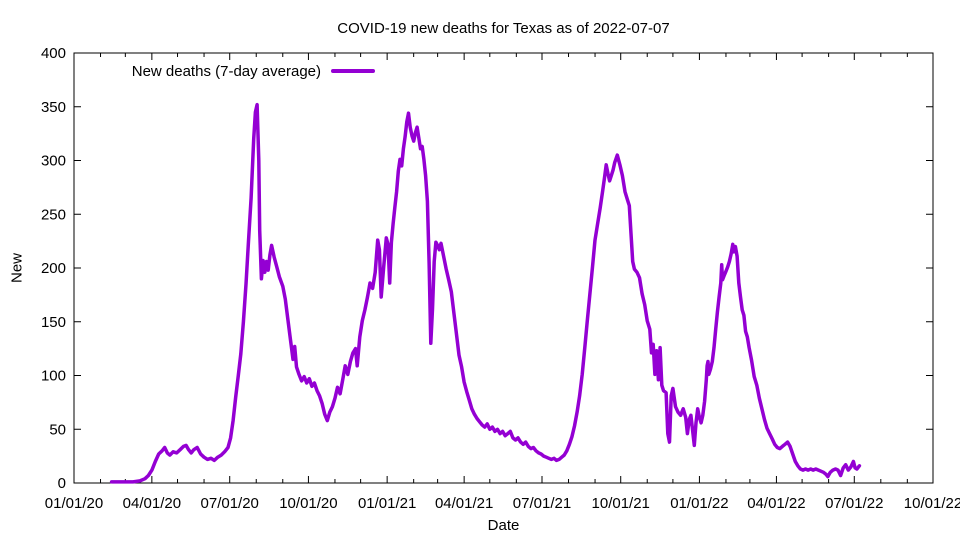 This screenshot has width=960, height=540. I want to click on x-tick-label: 01/01/22, so click(699, 503).